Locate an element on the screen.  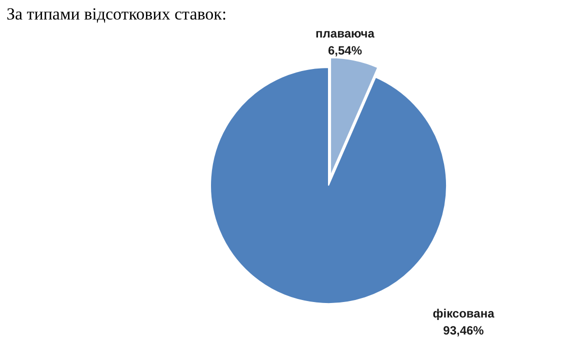
data-label: 93,46% is located at coordinates (463, 331).